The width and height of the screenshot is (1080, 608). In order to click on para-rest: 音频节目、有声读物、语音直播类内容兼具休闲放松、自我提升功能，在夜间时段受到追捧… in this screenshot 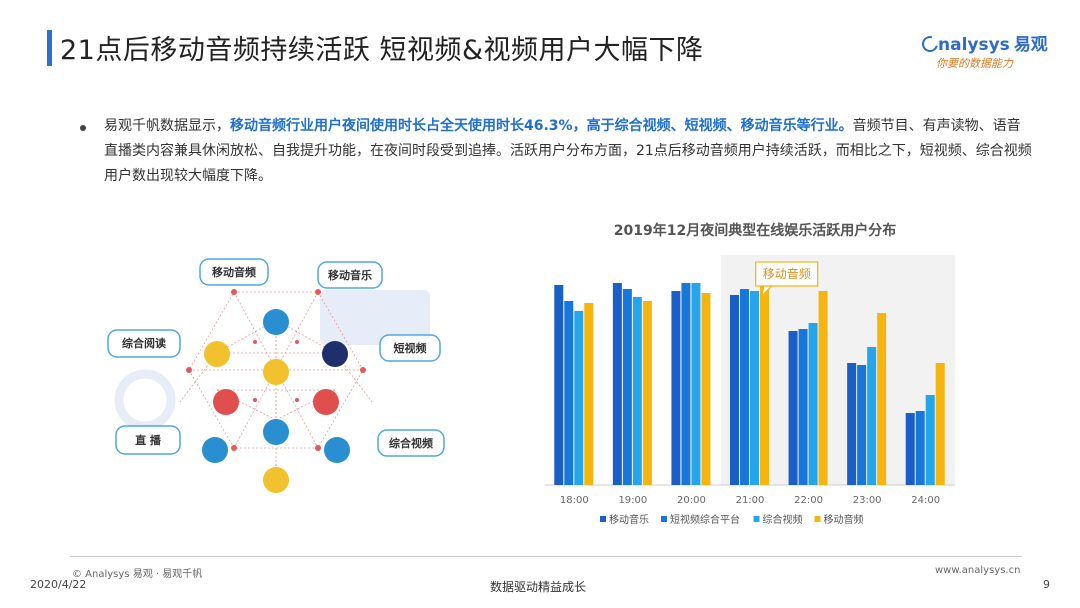, I will do `click(568, 151)`.